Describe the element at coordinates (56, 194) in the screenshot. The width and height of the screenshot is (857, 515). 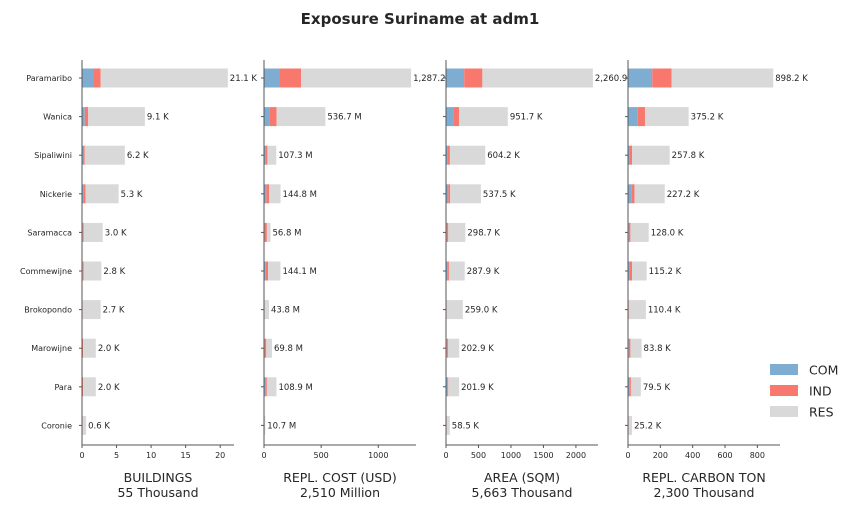
I see `category-label: Nickerie` at that location.